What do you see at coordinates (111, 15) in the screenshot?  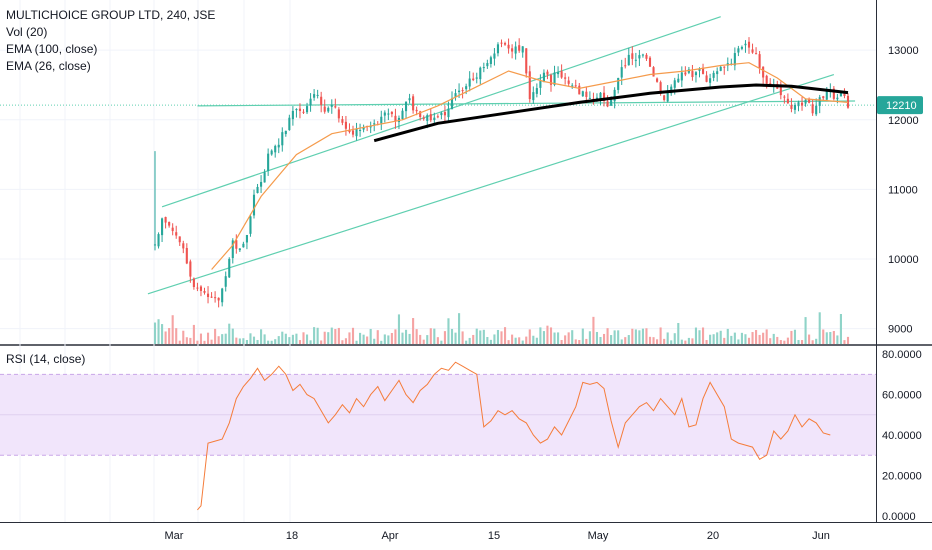 I see `symbol-title: MULTICHOICE GROUP LTD, 240, JSE` at bounding box center [111, 15].